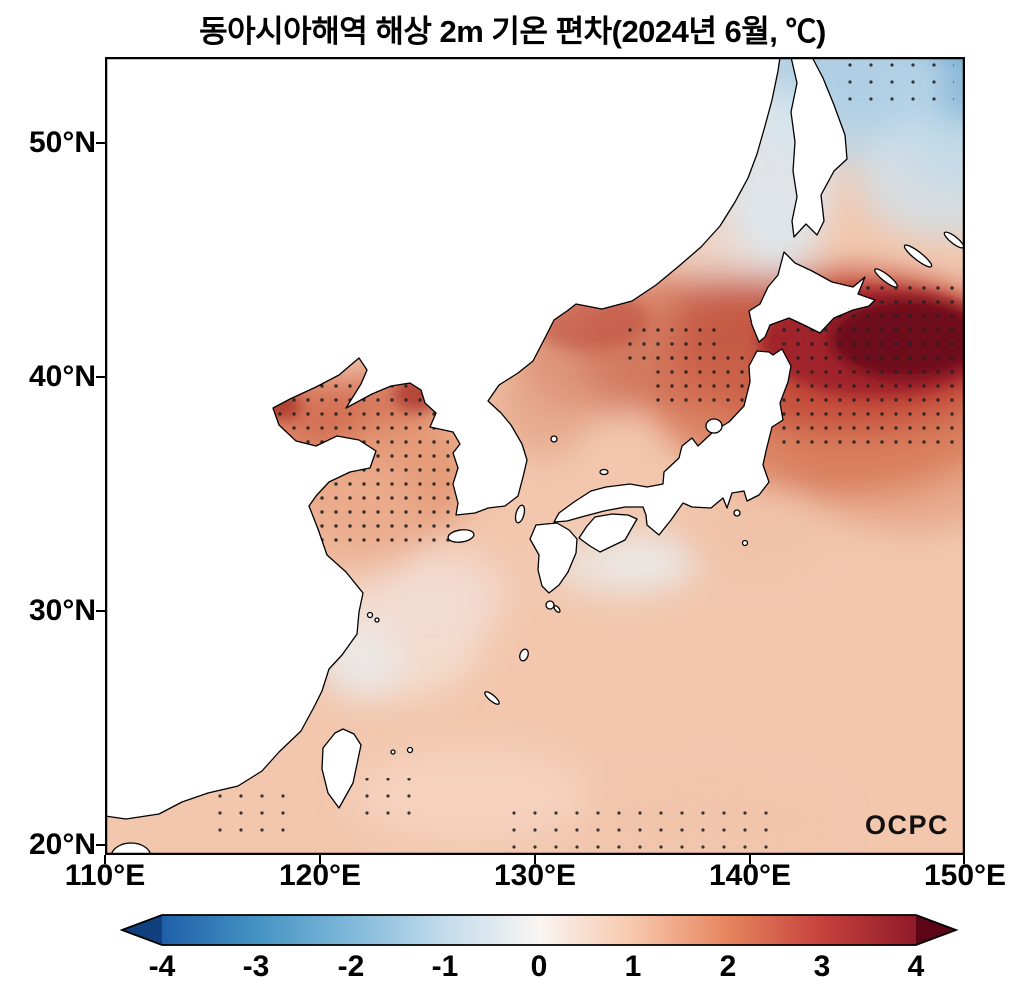 The height and width of the screenshot is (1001, 1025). What do you see at coordinates (105, 875) in the screenshot?
I see `x-tick-110e: 110°E` at bounding box center [105, 875].